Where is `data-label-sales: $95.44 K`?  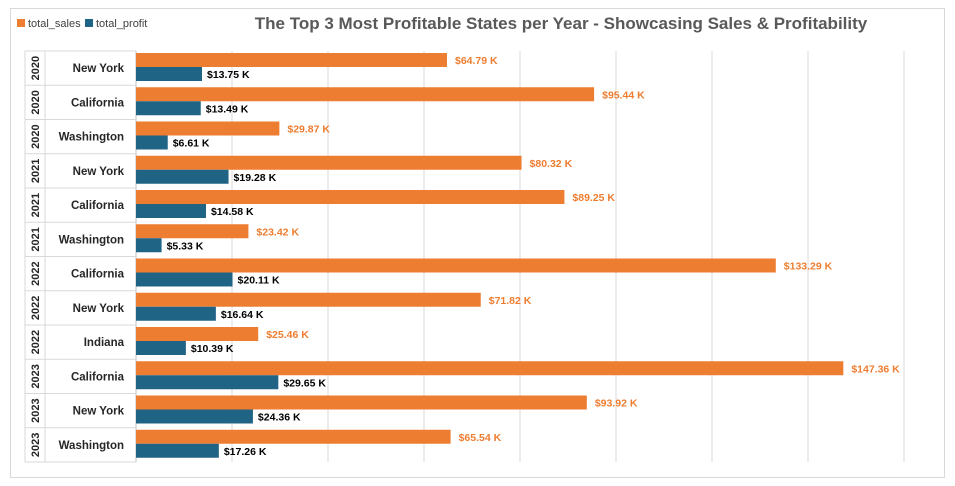 data-label-sales: $95.44 K is located at coordinates (623, 95).